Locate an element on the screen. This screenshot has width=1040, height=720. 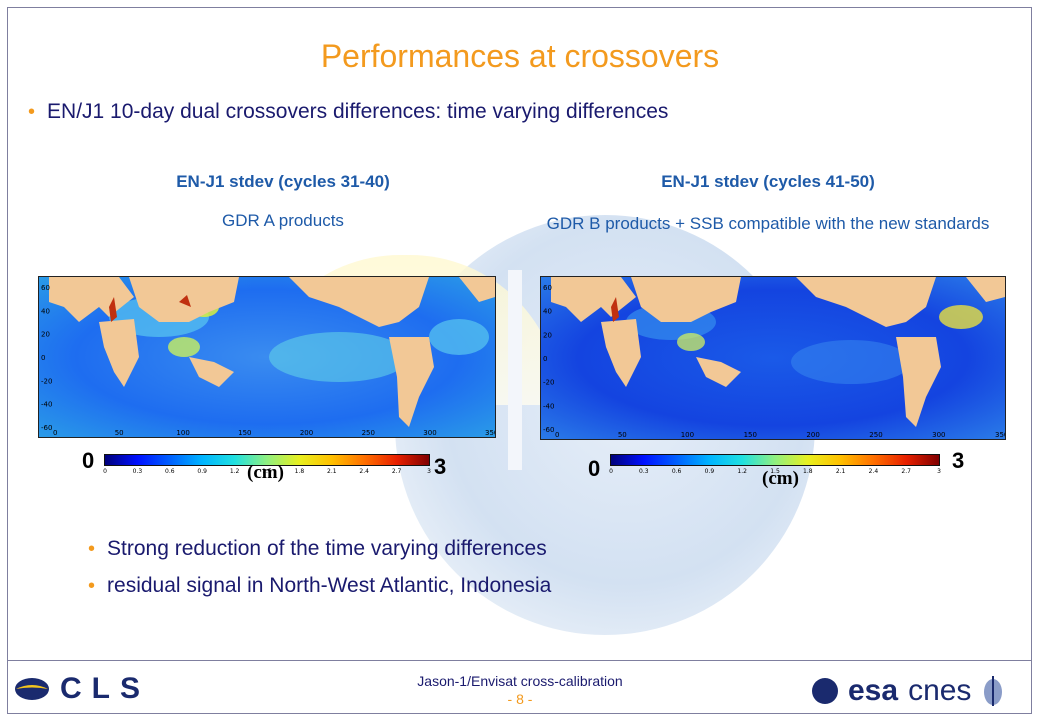
left-colorbar-unit: (cm) is located at coordinates (265, 472).